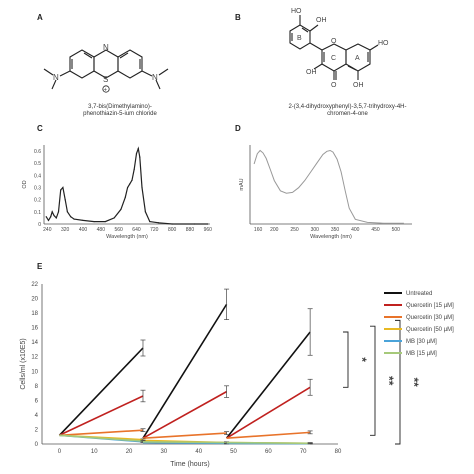  I want to click on y-tick-label: 2, so click(37, 430).